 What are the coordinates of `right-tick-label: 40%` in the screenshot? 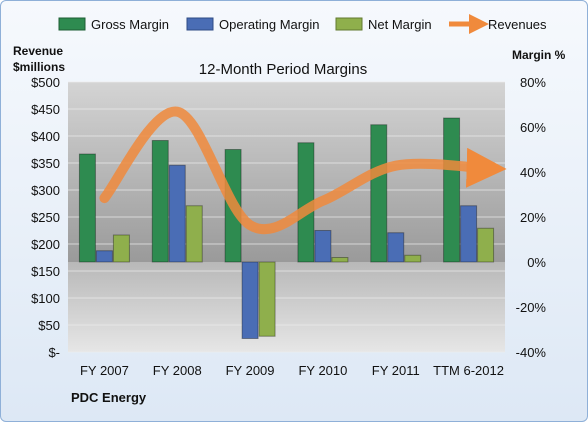 It's located at (533, 172).